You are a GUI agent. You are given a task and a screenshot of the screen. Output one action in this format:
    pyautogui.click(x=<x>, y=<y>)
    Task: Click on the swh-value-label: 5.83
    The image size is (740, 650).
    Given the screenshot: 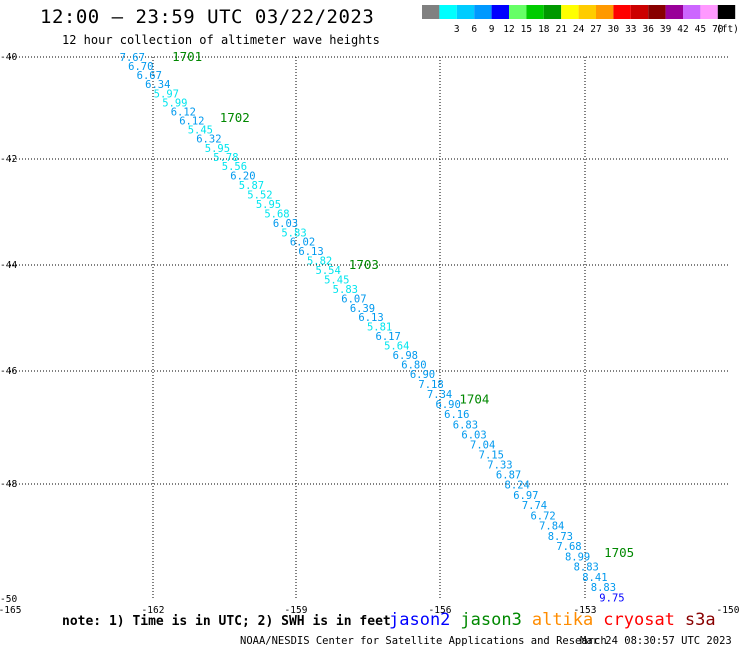 What is the action you would take?
    pyautogui.click(x=345, y=290)
    